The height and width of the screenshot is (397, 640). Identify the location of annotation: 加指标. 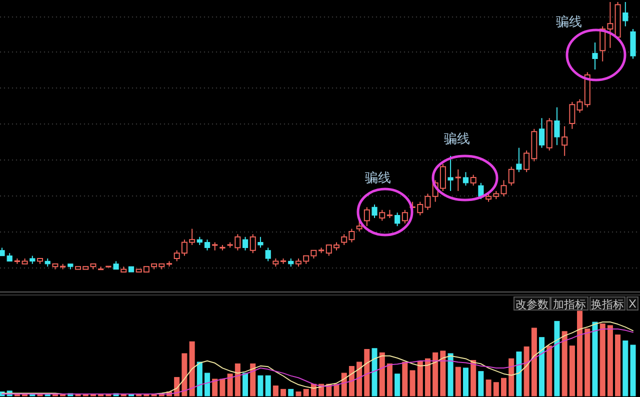
(569, 304).